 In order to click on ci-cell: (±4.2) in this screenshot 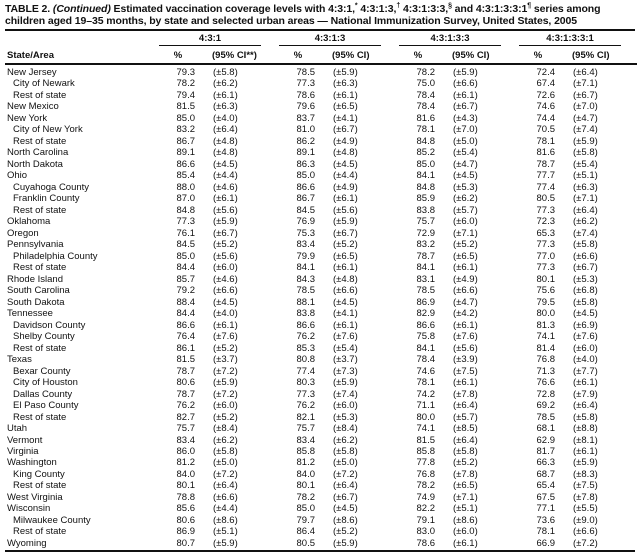, I will do `click(465, 314)`.